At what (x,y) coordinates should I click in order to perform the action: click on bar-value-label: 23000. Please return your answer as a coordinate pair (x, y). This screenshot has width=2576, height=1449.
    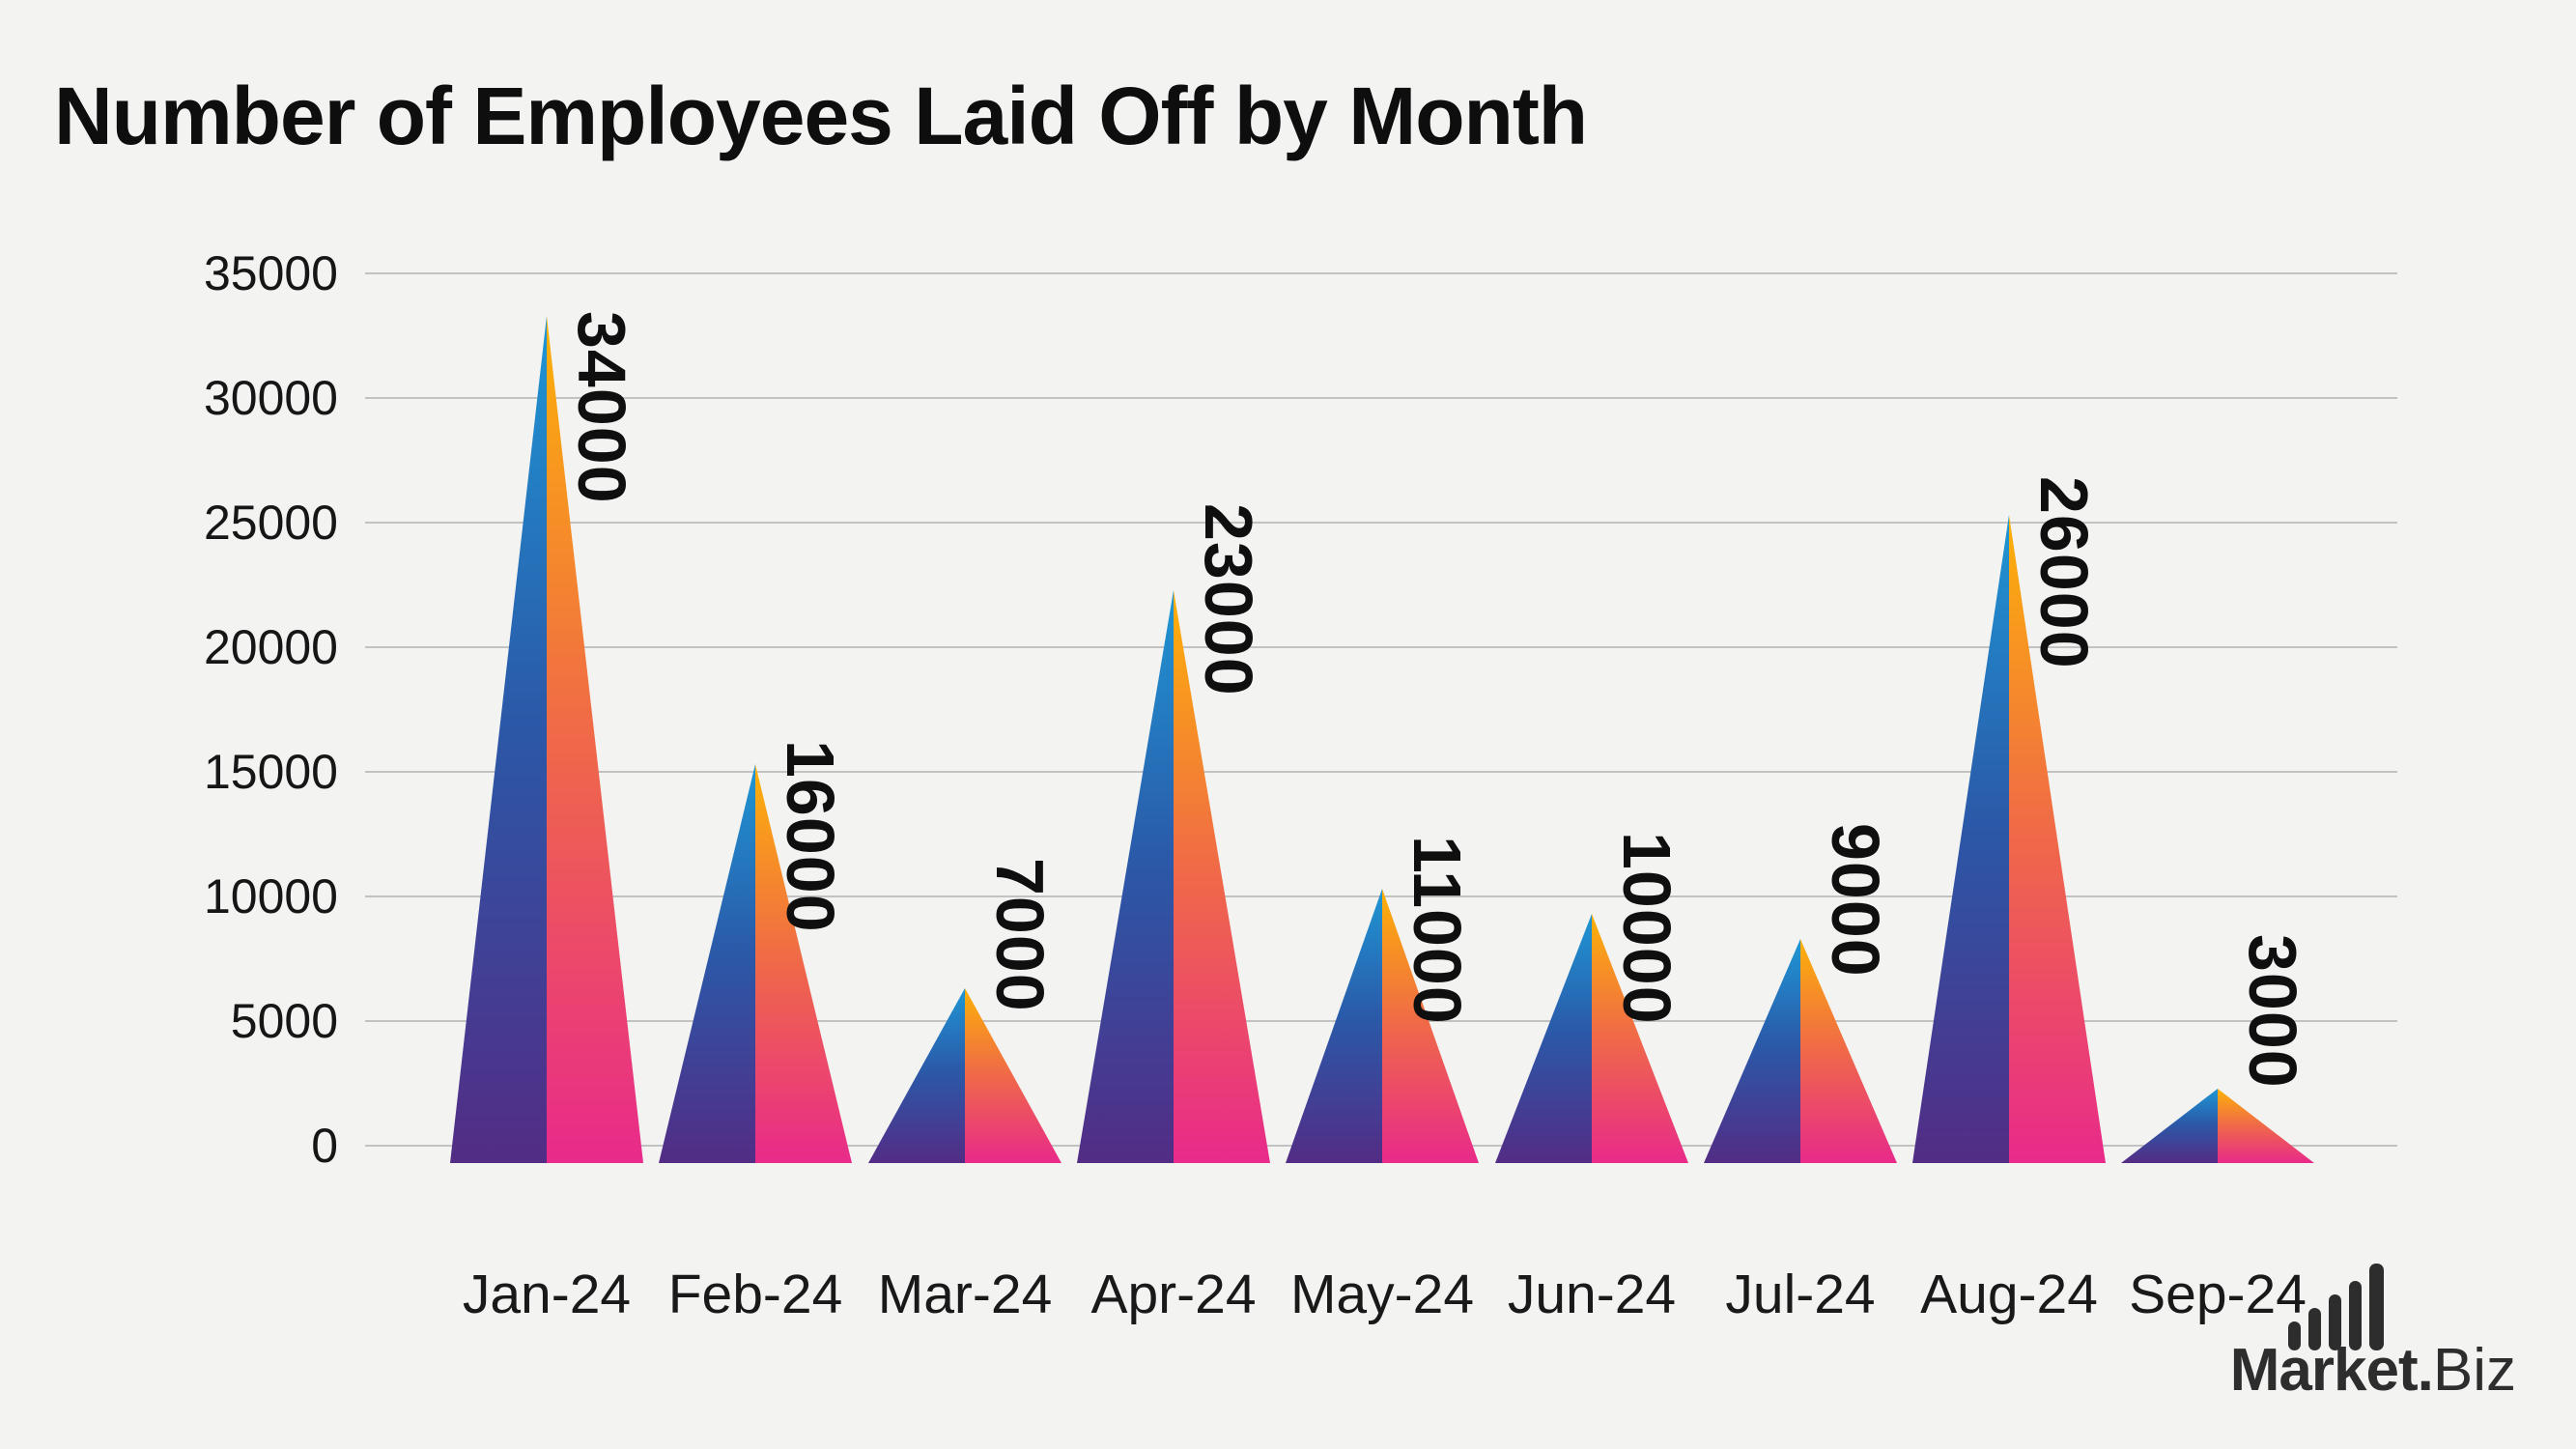
    Looking at the image, I should click on (1228, 599).